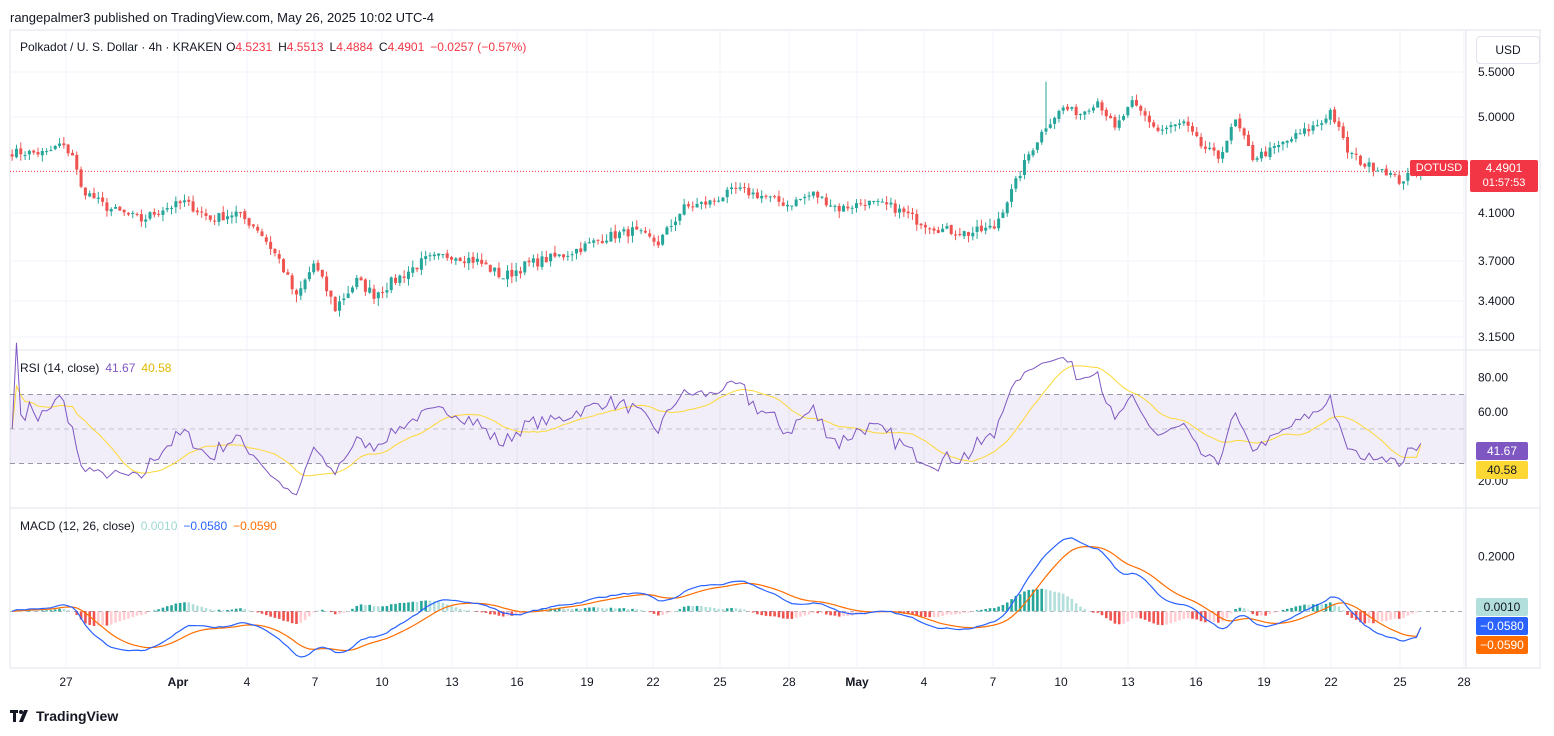  I want to click on x-tick-label: 22, so click(1331, 682).